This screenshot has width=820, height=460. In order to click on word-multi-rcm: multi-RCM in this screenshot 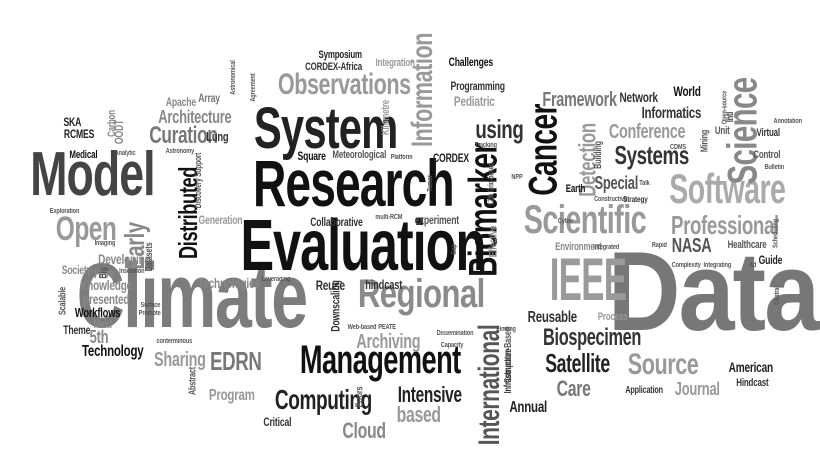, I will do `click(389, 217)`.